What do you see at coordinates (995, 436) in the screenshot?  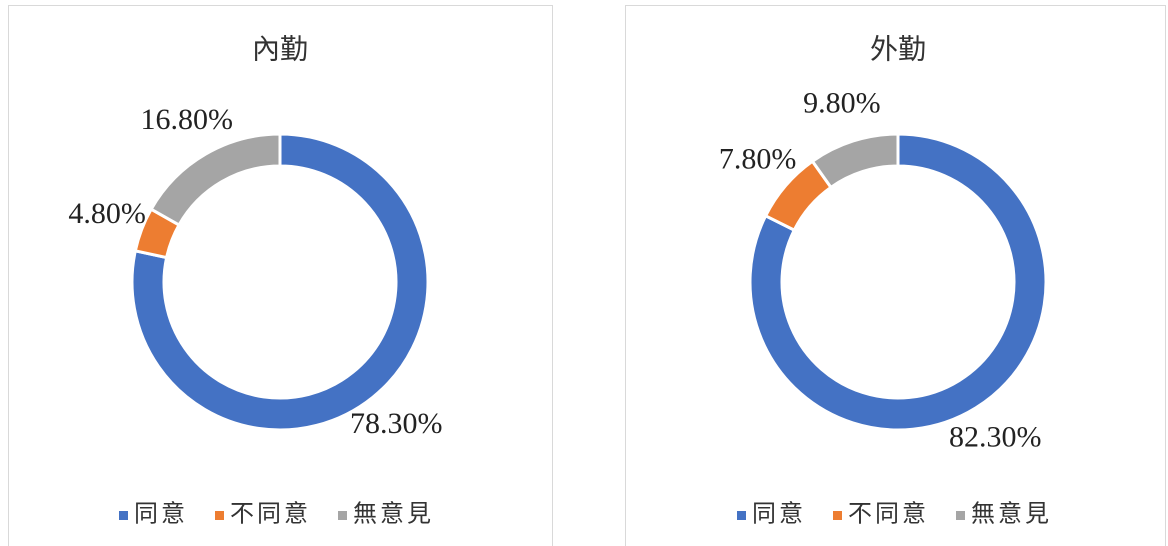 I see `data-label: 82.30%` at bounding box center [995, 436].